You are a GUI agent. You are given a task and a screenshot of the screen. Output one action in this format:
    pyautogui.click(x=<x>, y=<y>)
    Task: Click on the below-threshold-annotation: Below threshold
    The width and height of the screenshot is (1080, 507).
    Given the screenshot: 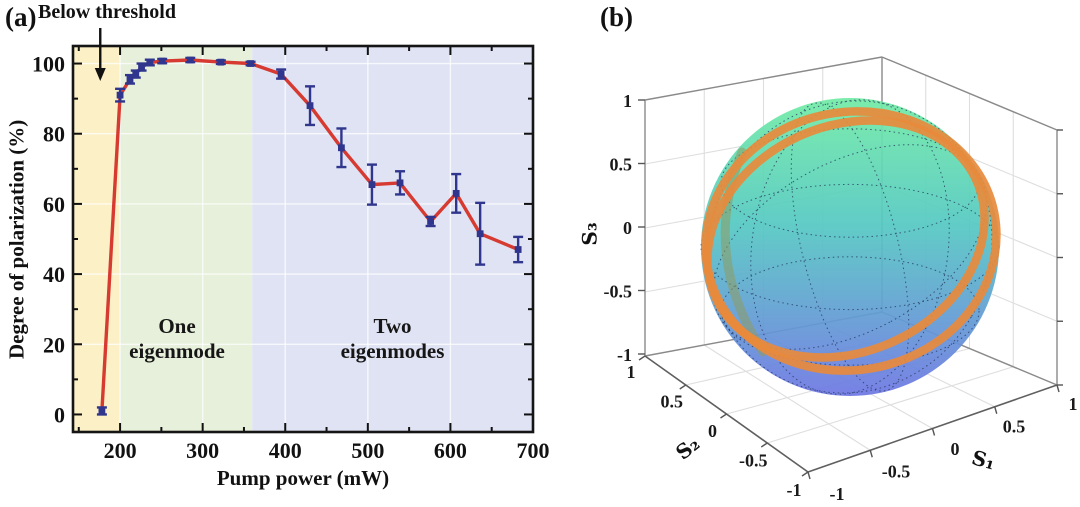 What is the action you would take?
    pyautogui.click(x=107, y=12)
    